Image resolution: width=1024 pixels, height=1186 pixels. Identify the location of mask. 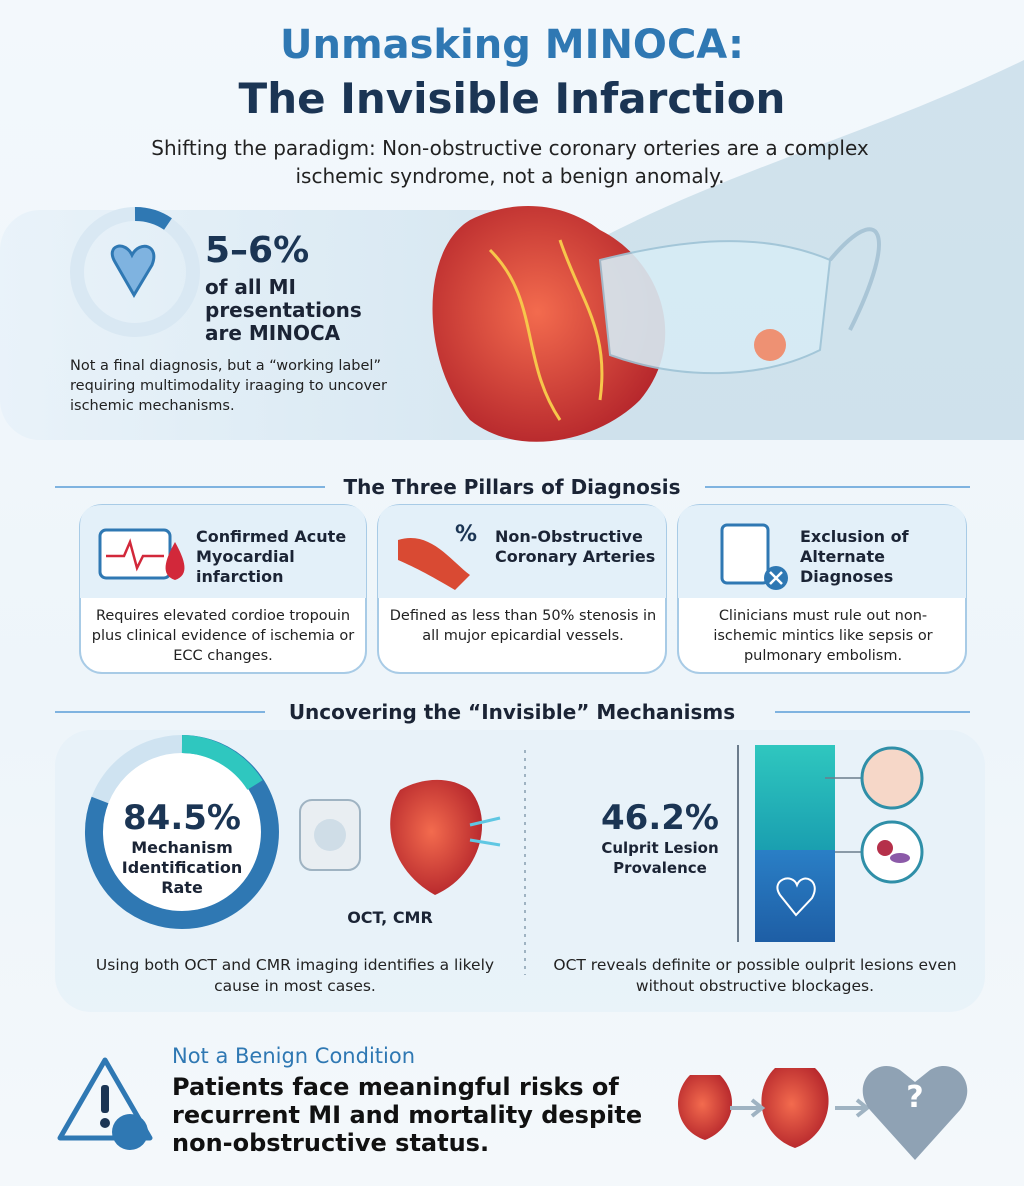
(715, 307).